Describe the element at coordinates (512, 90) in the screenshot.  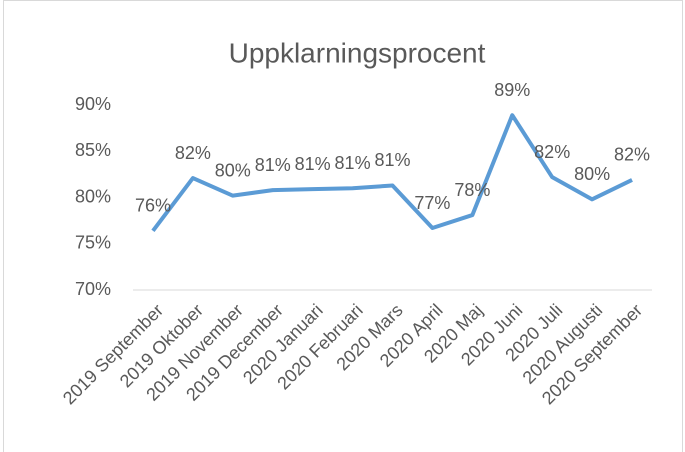
I see `data-label: 89%` at that location.